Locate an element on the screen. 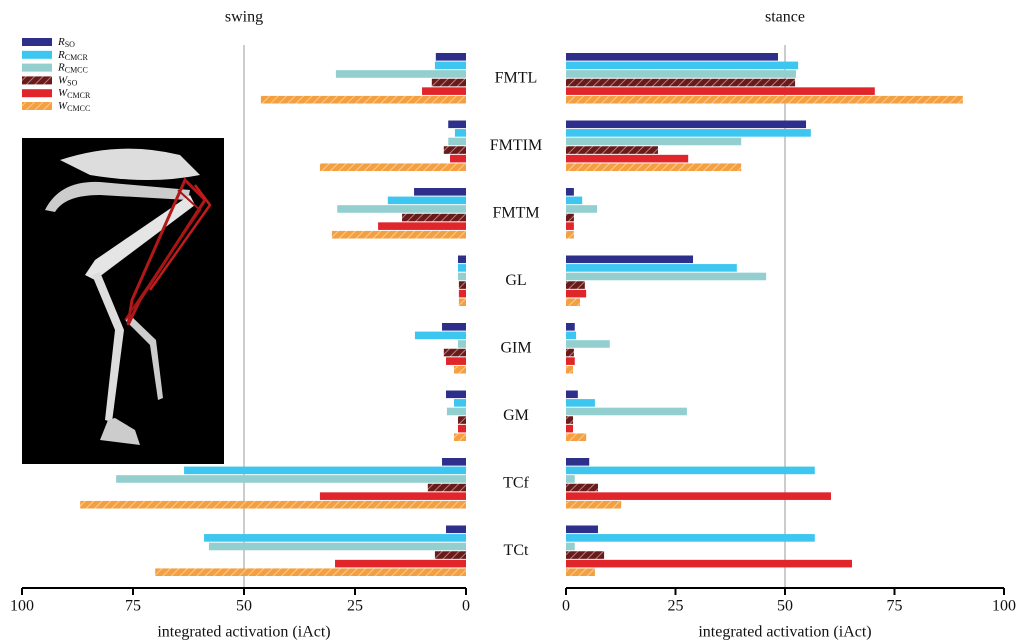 This screenshot has width=1027, height=643. legend-label: RCMCR is located at coordinates (73, 54).